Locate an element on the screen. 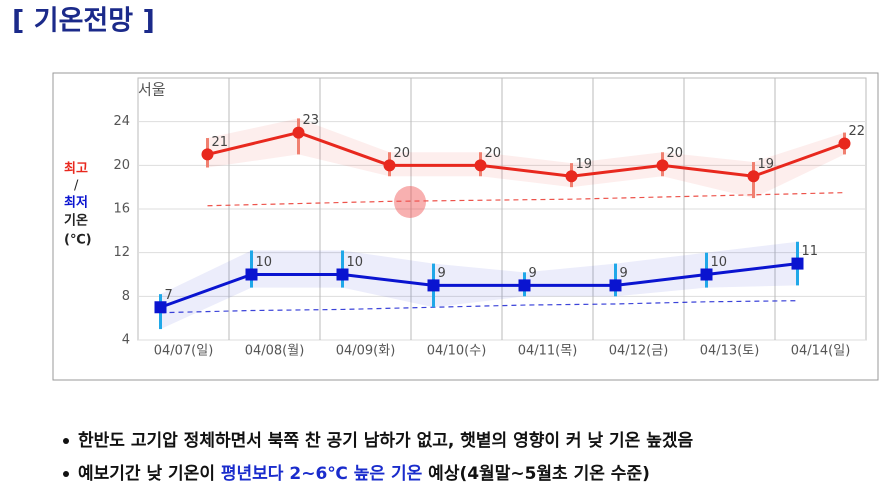  cursor-highlight is located at coordinates (410, 202).